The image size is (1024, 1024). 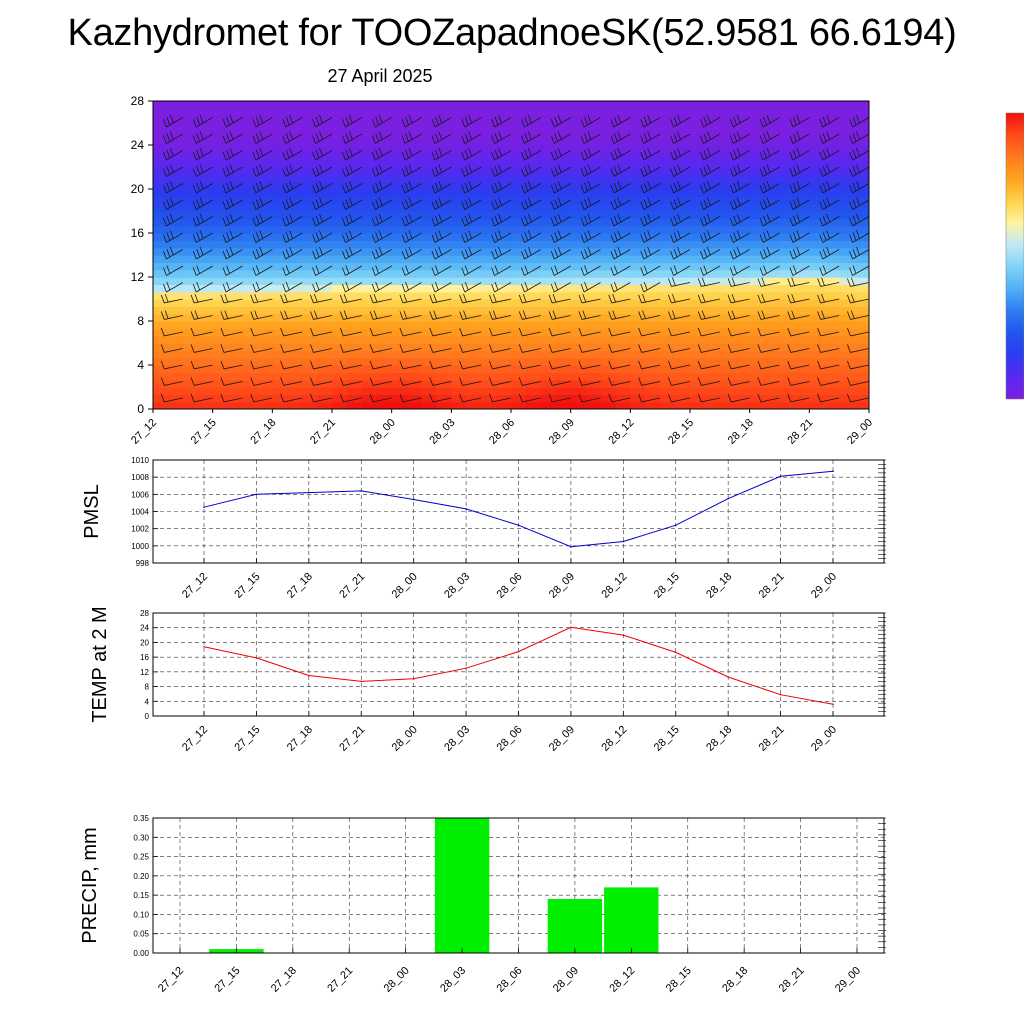 I want to click on x-tick-label: 28_15, so click(x=667, y=739).